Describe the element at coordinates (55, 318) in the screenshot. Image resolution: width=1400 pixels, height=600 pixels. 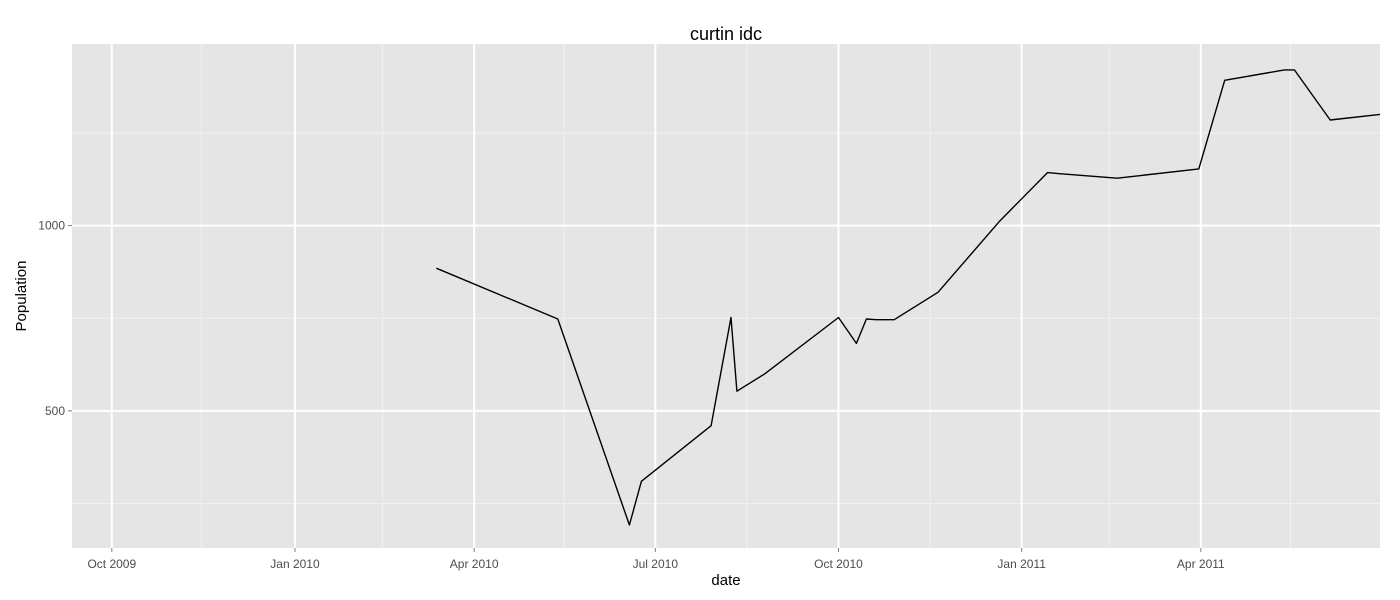
I see `y-axis-ticks: 500 1000` at that location.